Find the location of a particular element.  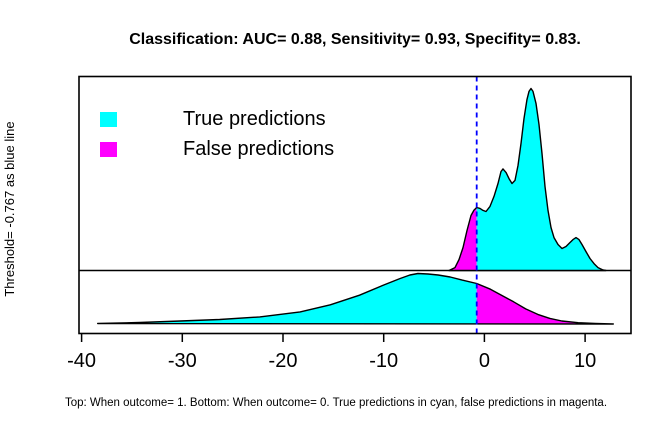

legend-item-false: False predictions is located at coordinates (217, 149).